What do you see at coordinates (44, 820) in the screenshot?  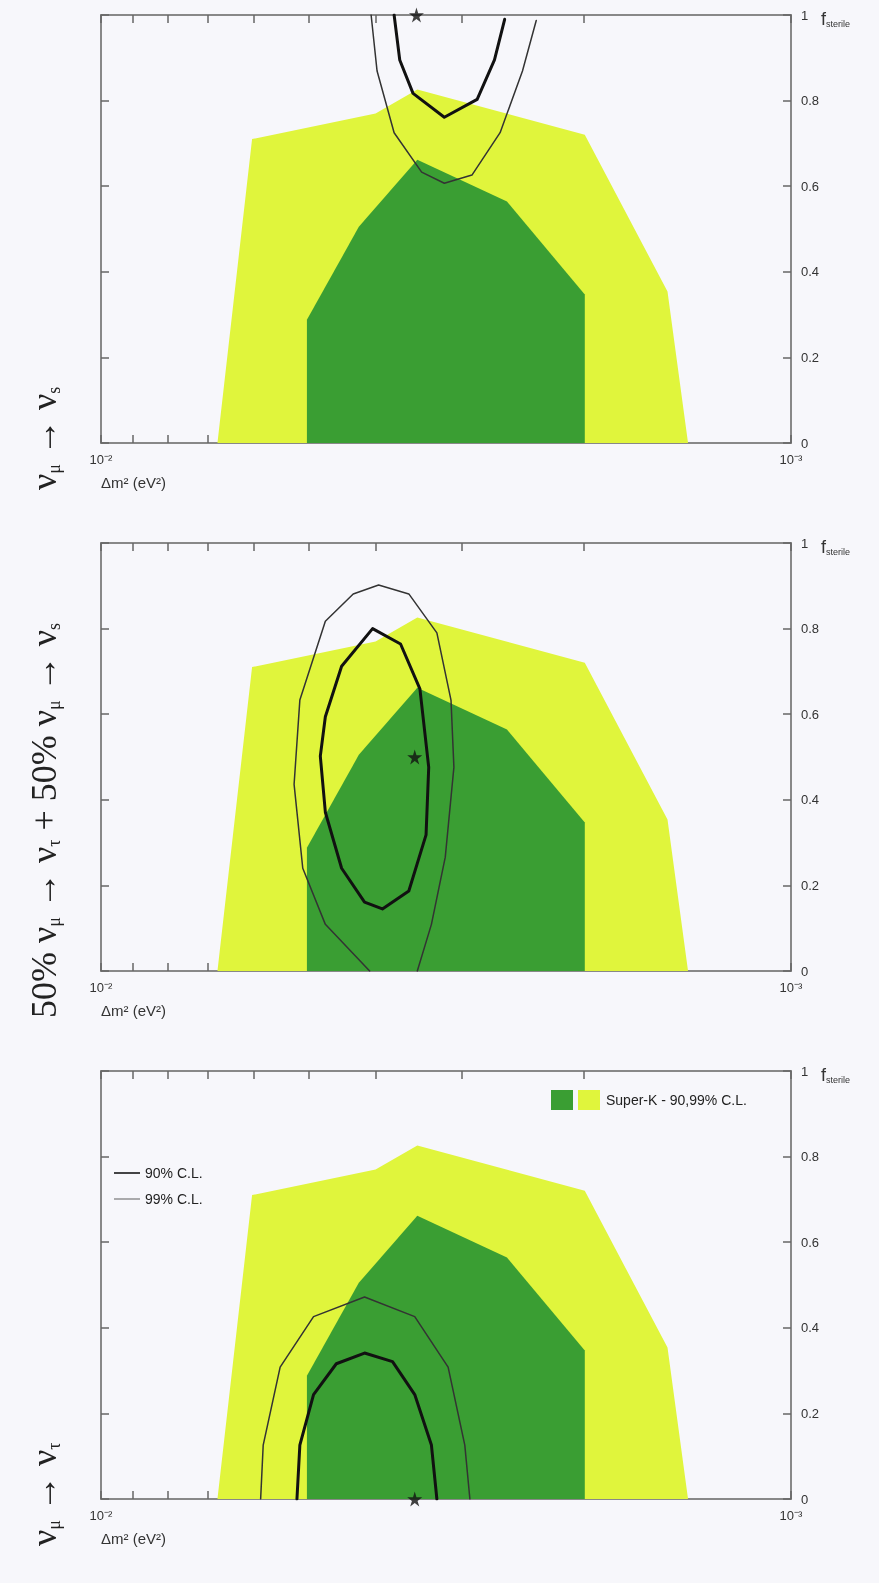 I see `text: 50% νμ → ντ + 50% νμ → νs` at bounding box center [44, 820].